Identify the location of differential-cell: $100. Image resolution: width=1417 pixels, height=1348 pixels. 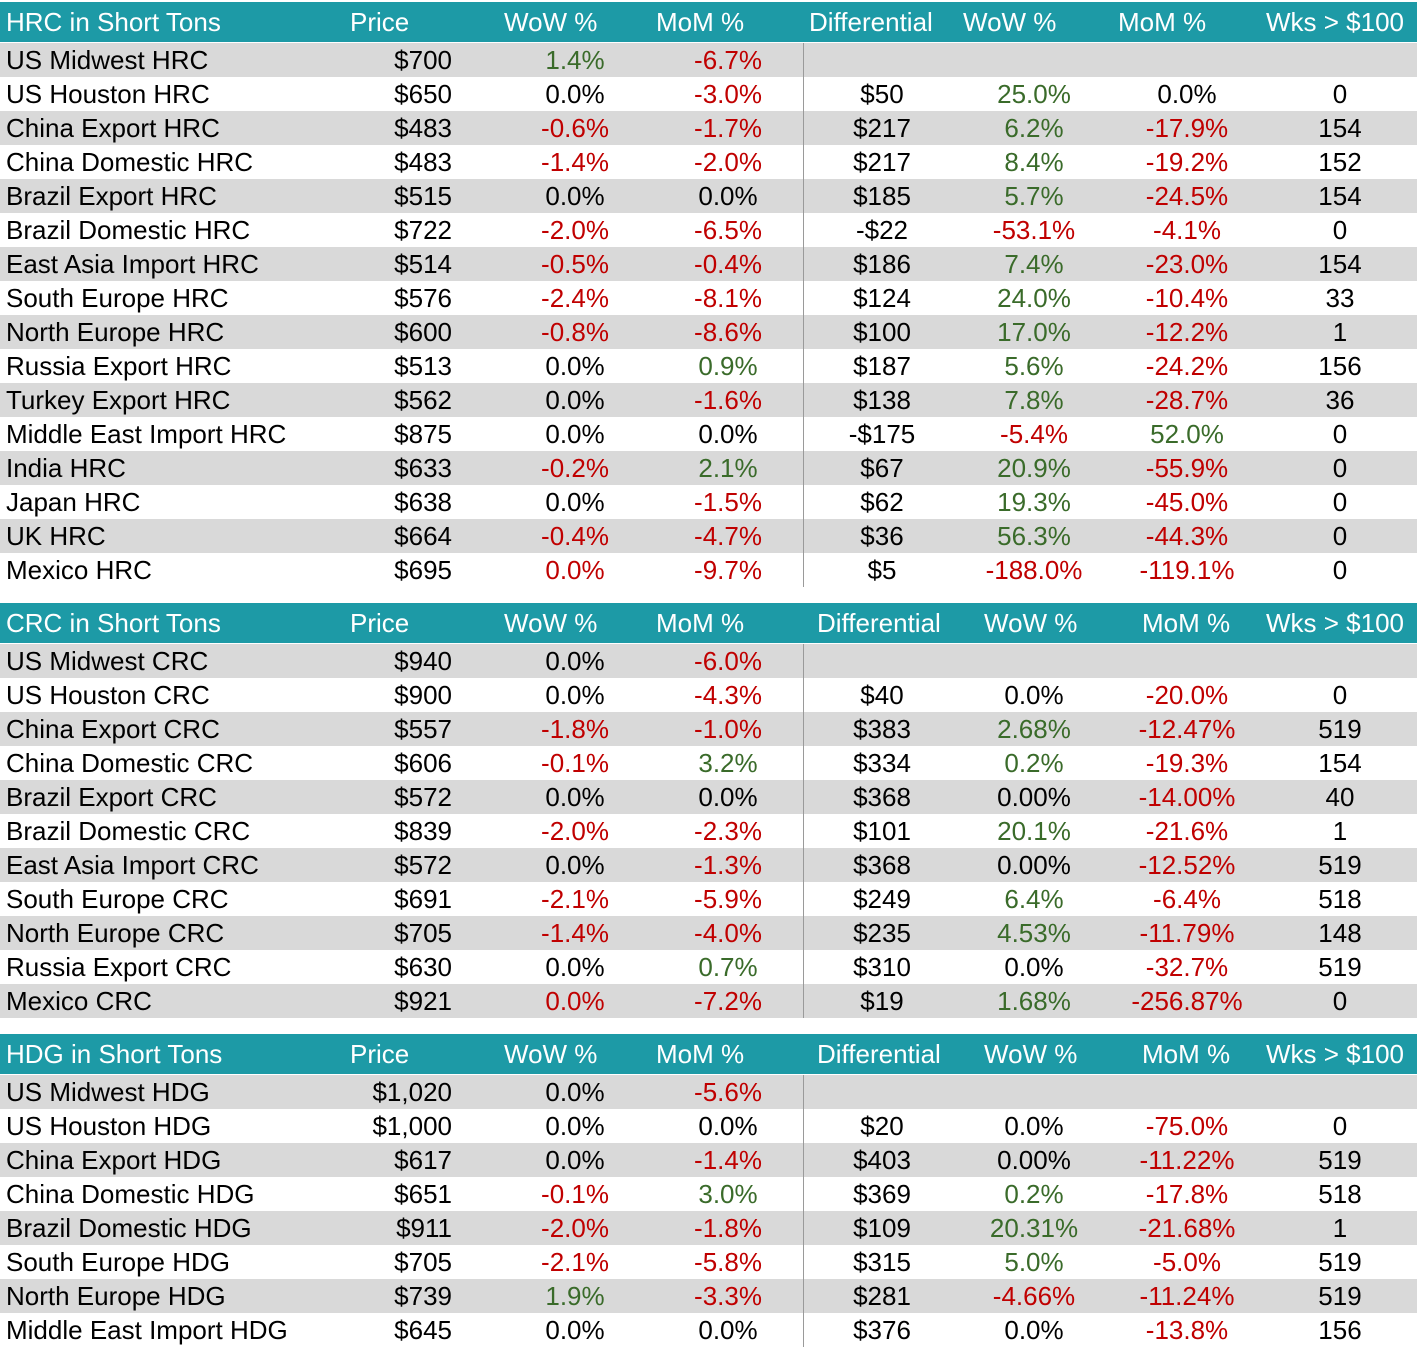
(882, 332).